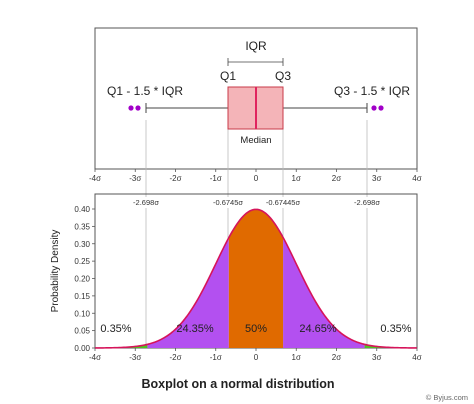 The height and width of the screenshot is (404, 474). Describe the element at coordinates (255, 62) in the screenshot. I see `iqr-bracket` at that location.